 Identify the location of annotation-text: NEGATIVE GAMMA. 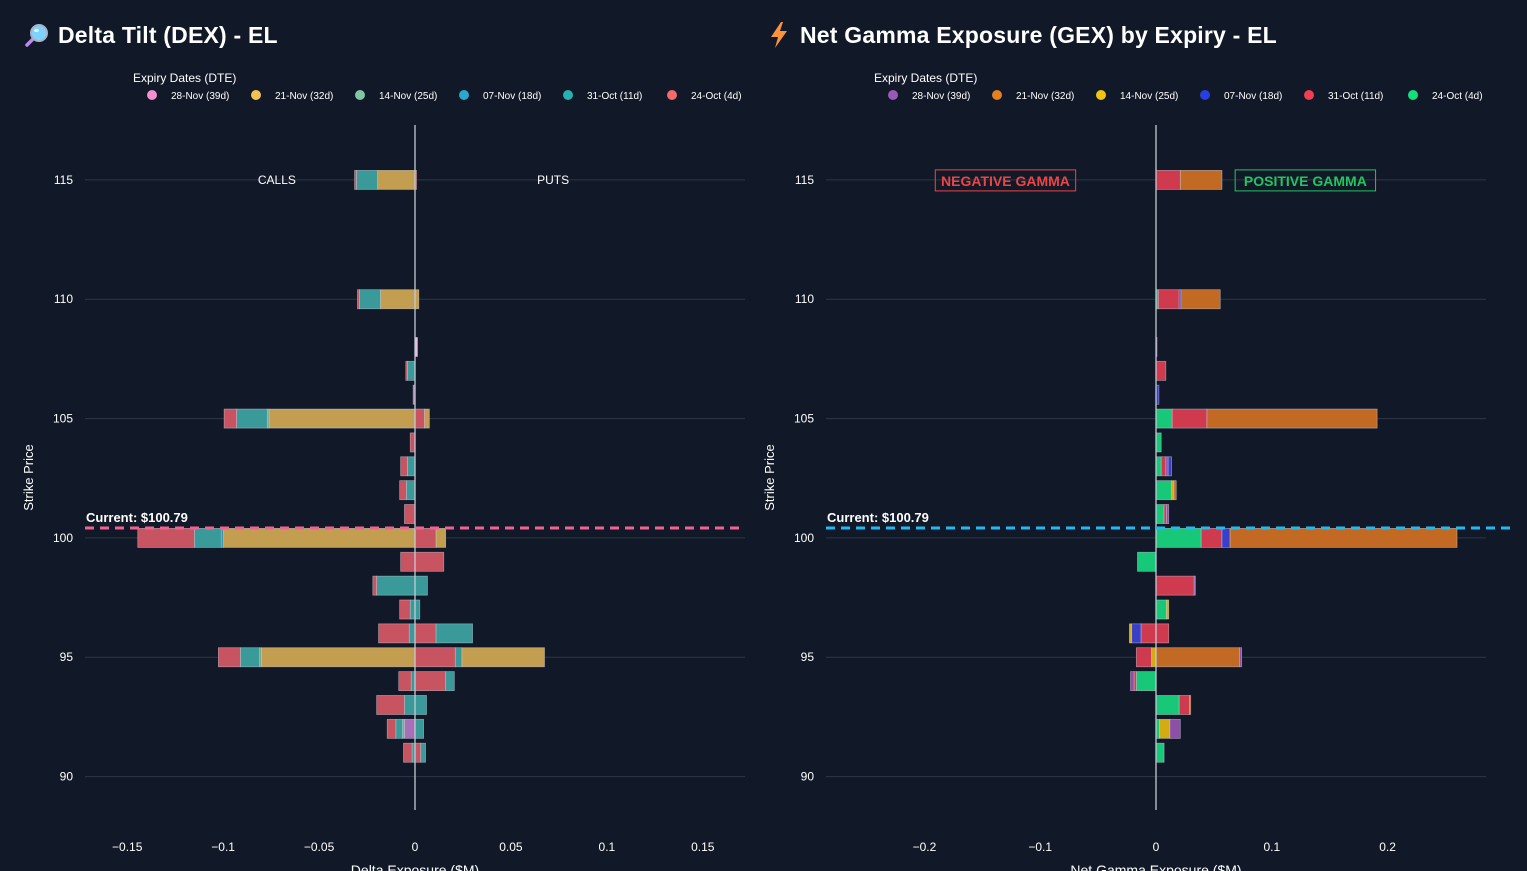
(1005, 181).